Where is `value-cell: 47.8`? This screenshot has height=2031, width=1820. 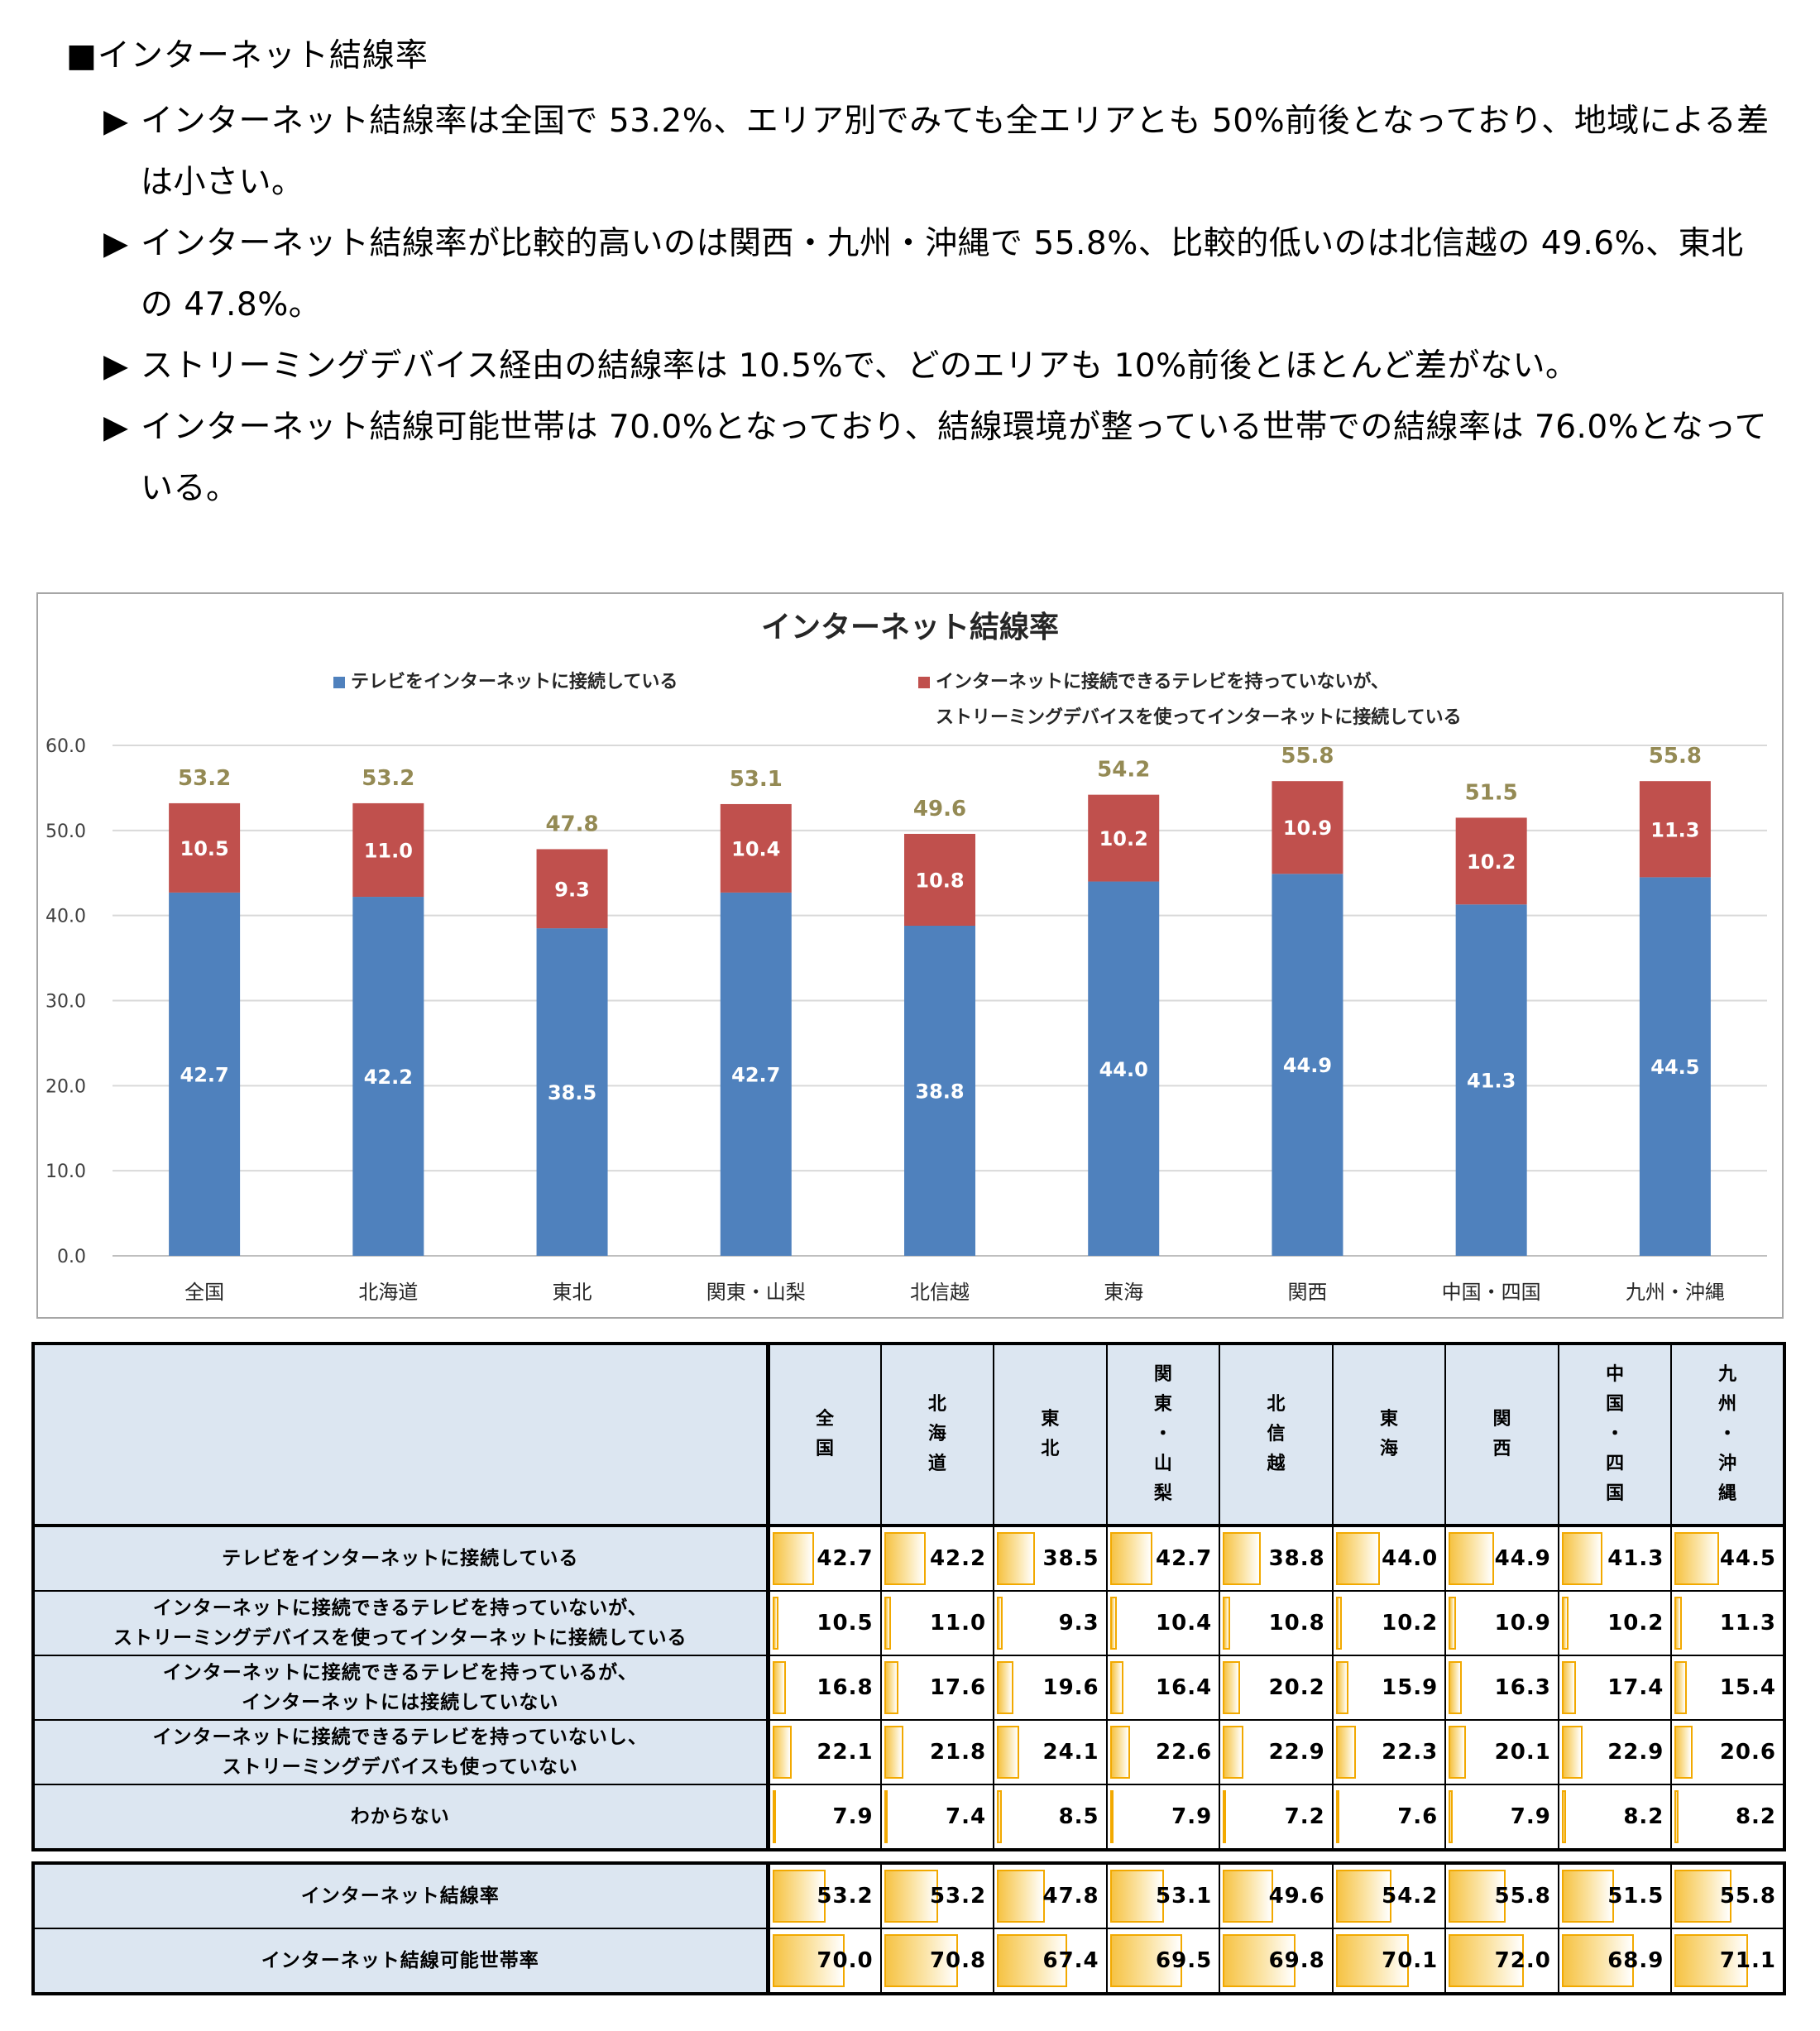
value-cell: 47.8 is located at coordinates (1050, 1895).